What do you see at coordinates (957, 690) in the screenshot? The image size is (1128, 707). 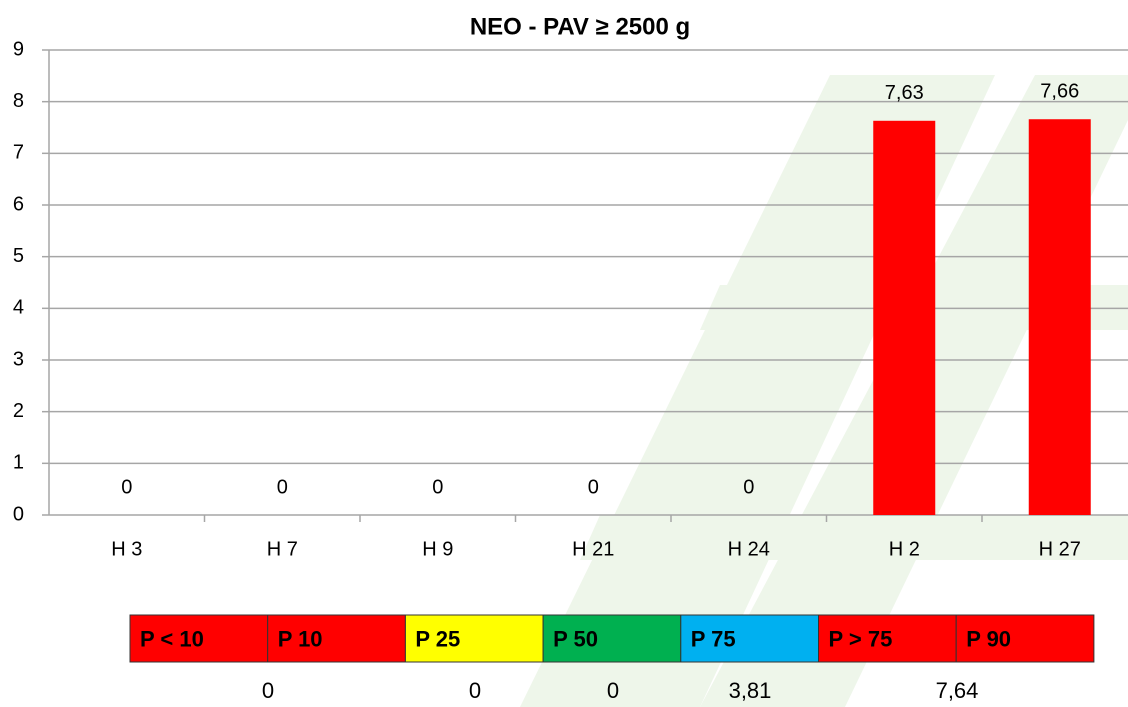 I see `percentile-value: 7,64` at bounding box center [957, 690].